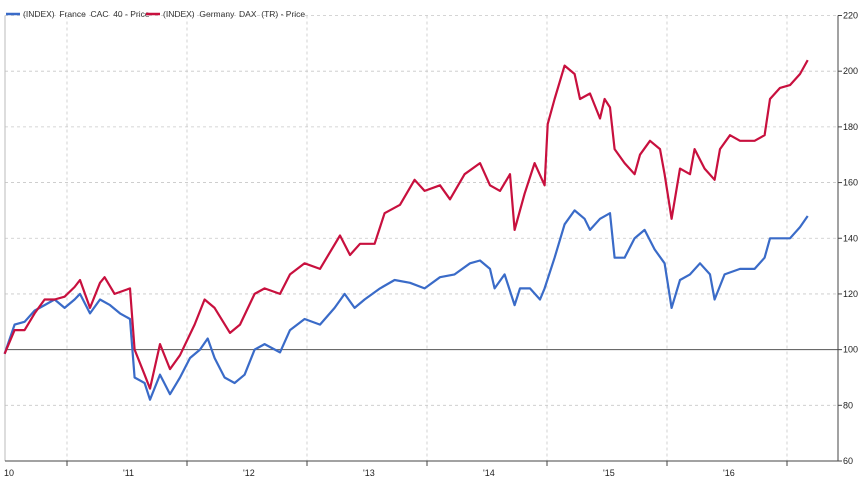  What do you see at coordinates (850, 238) in the screenshot?
I see `y-tick-label: 140` at bounding box center [850, 238].